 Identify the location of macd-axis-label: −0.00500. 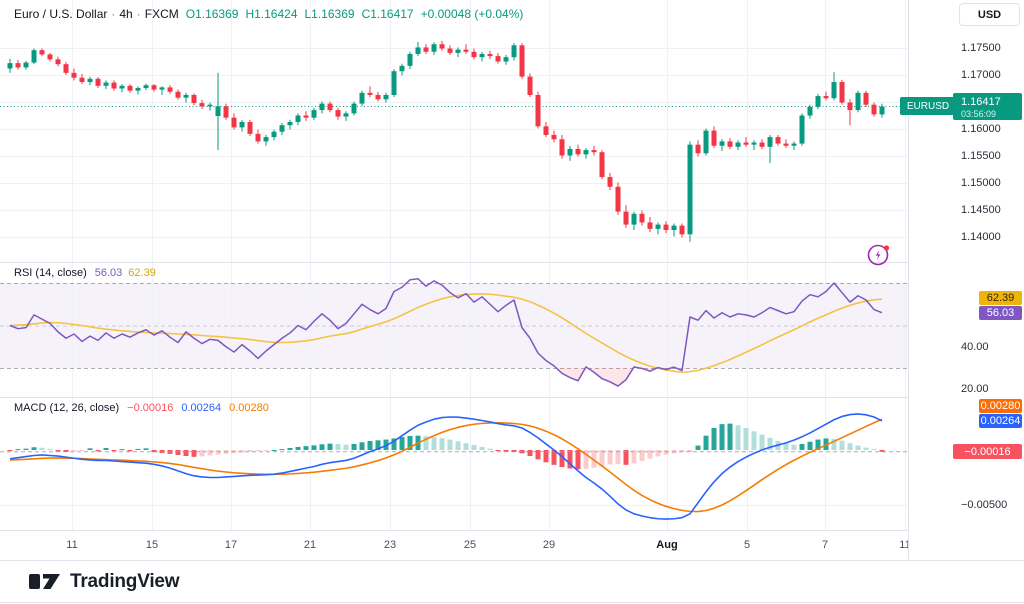
(984, 505).